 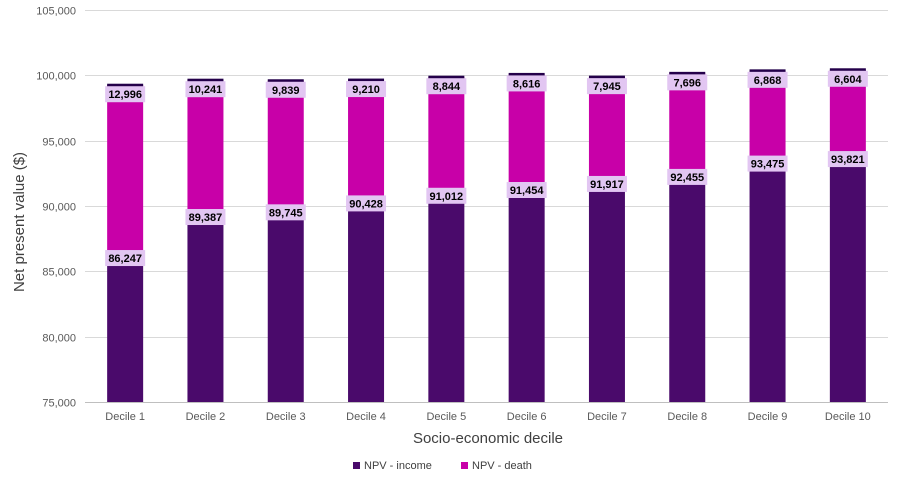 I want to click on label-income: 89,745, so click(x=286, y=213).